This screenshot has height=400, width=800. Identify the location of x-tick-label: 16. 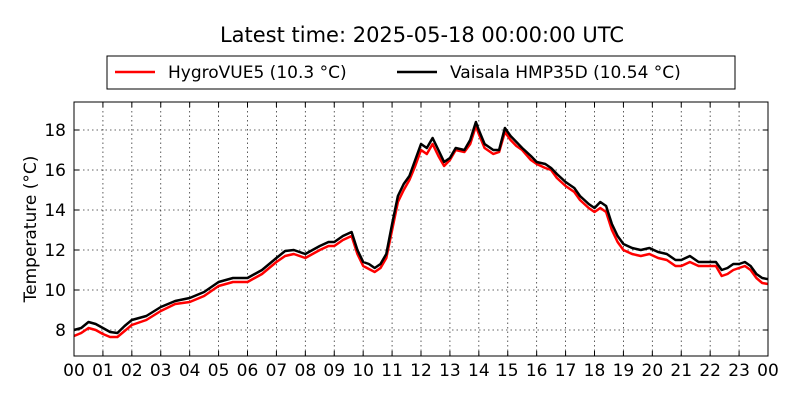
(537, 371).